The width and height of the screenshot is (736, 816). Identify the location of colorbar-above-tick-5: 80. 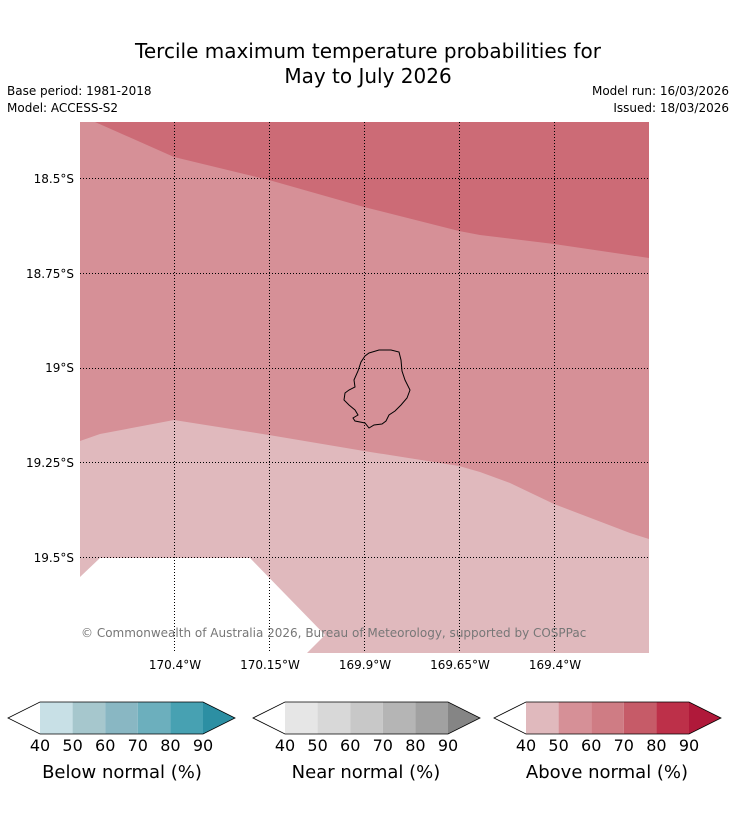
(656, 745).